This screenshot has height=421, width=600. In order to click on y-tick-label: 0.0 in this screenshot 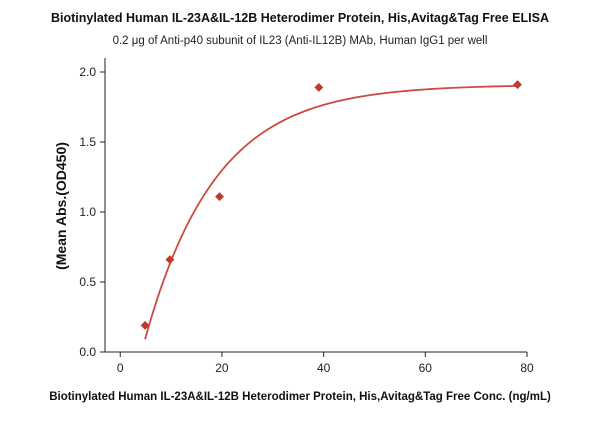, I will do `click(87, 352)`.